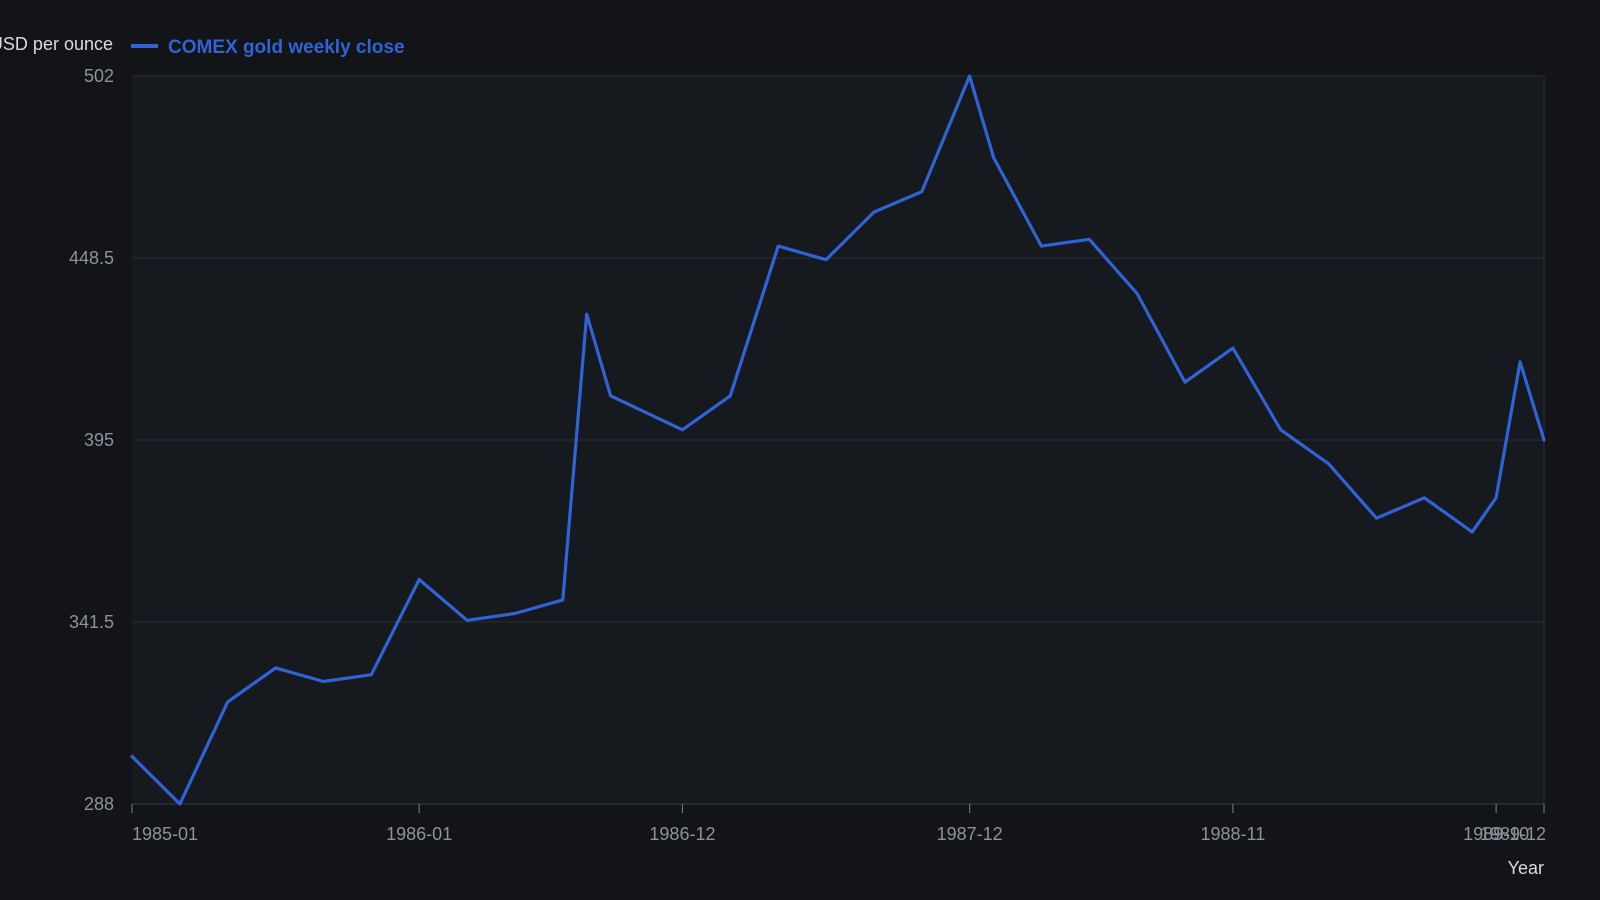  Describe the element at coordinates (99, 76) in the screenshot. I see `y-tick-label: 502` at that location.